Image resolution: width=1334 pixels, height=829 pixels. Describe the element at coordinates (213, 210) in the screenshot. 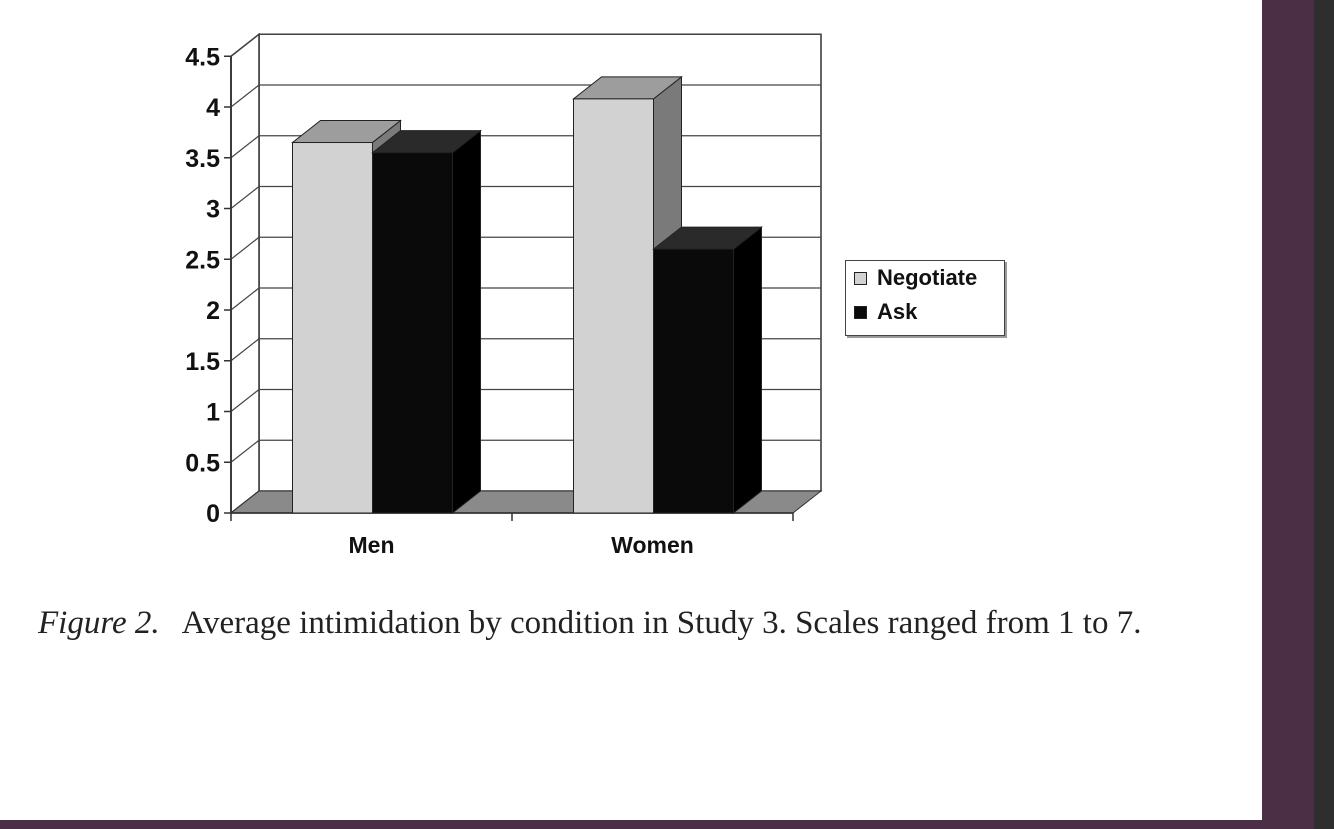

I see `y-tick-label: 3` at that location.